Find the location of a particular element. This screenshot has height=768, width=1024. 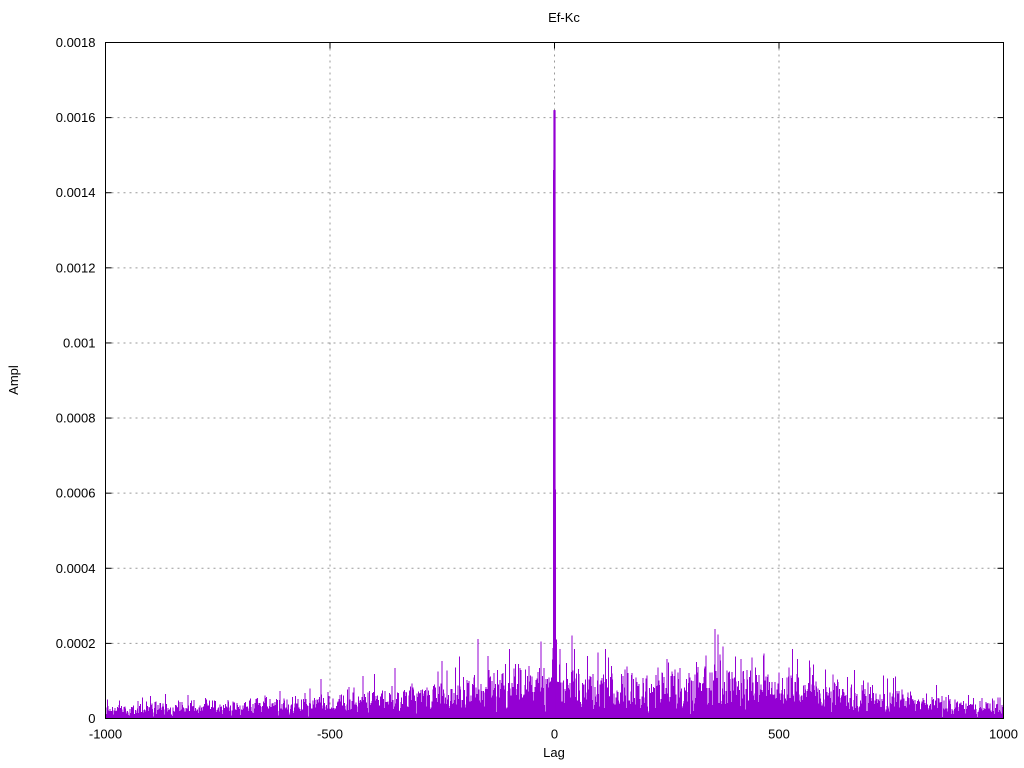

page-title: Ef-Kc is located at coordinates (564, 17).